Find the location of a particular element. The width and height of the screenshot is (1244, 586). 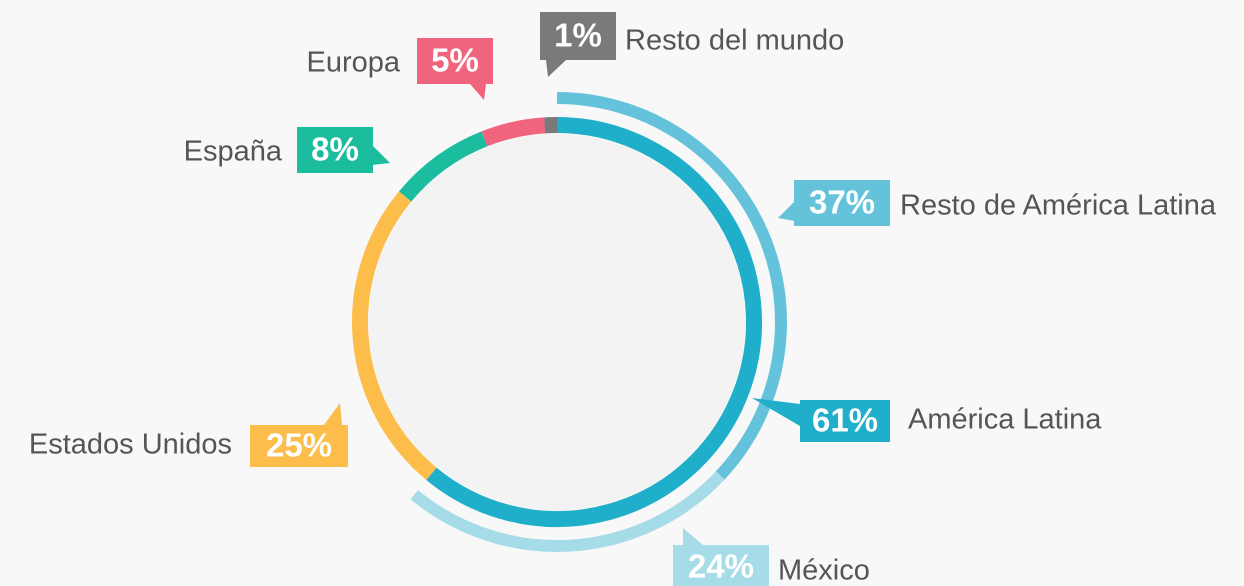

category-label: Resto del mundo is located at coordinates (734, 41).